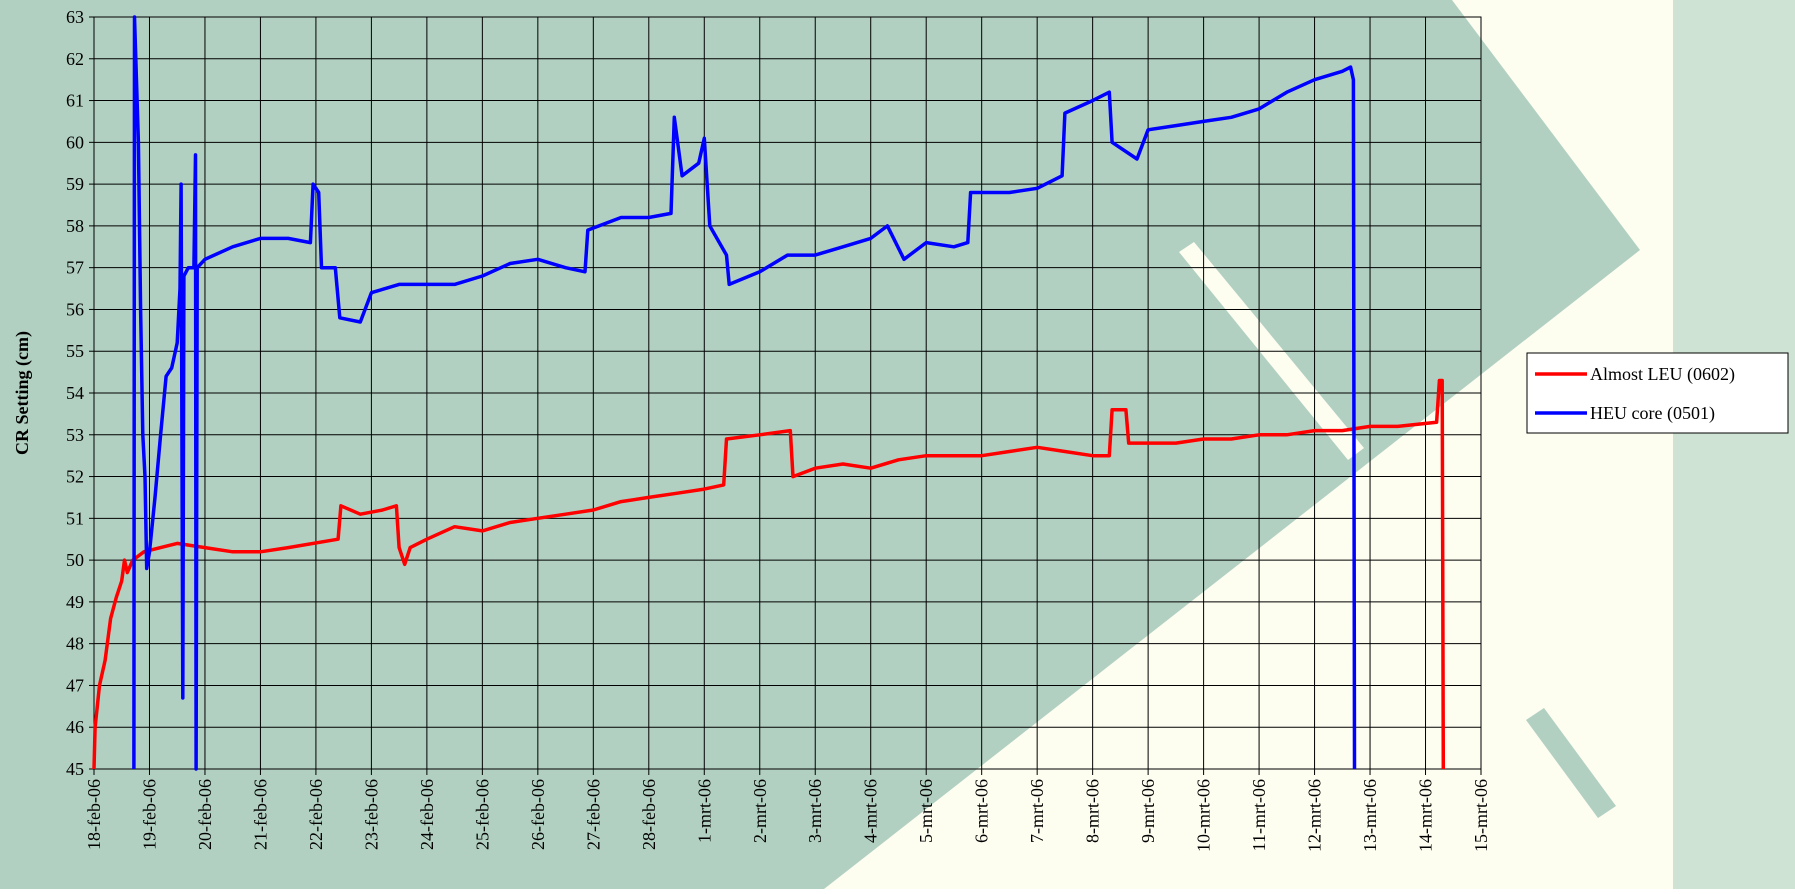 This screenshot has height=894, width=1795. Describe the element at coordinates (1571, 763) in the screenshot. I see `decor-stripe` at that location.